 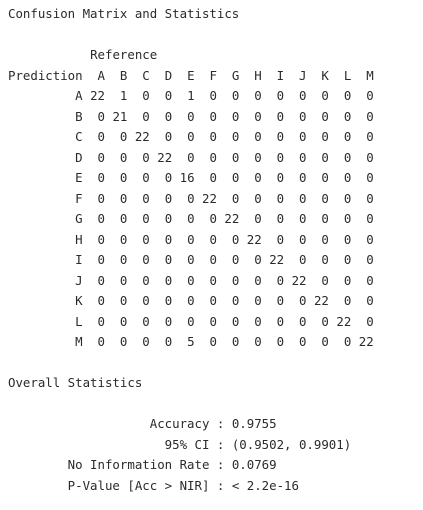 What do you see at coordinates (214, 137) in the screenshot?
I see `matrix-row: C 0 0 22 0 0 0 0 0 0 0 0 0 0` at bounding box center [214, 137].